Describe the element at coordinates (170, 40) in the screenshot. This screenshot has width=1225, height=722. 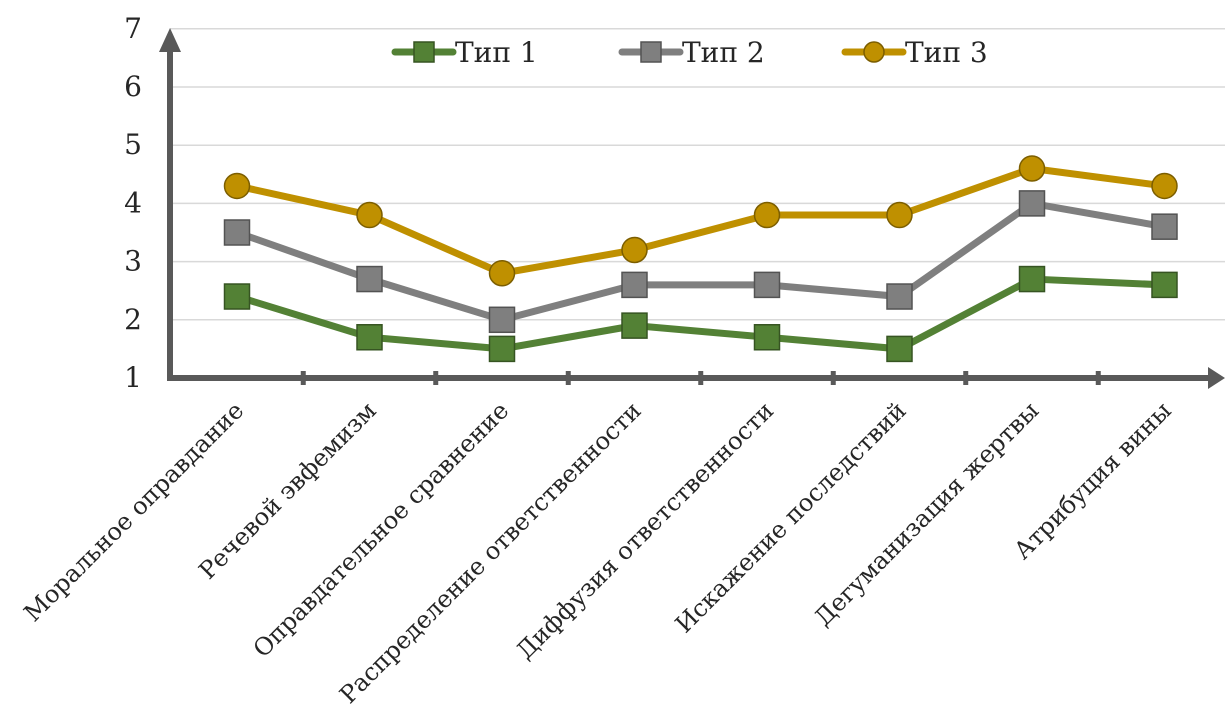
I see `y-axis-arrow` at that location.